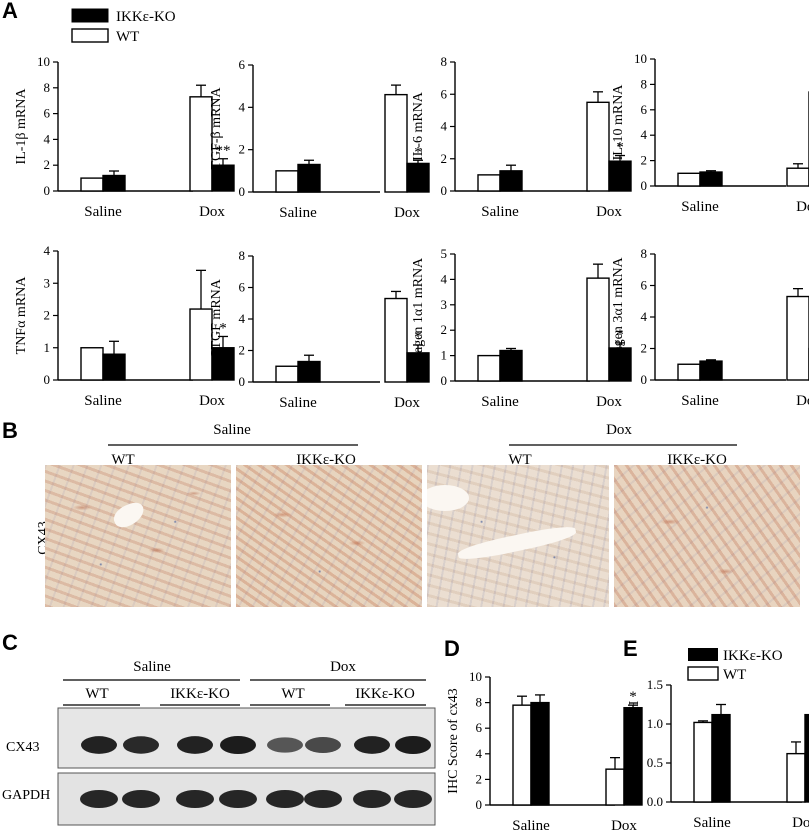 The height and width of the screenshot is (835, 809). I want to click on y-axis-label: IL-10 mRNA, so click(618, 122).